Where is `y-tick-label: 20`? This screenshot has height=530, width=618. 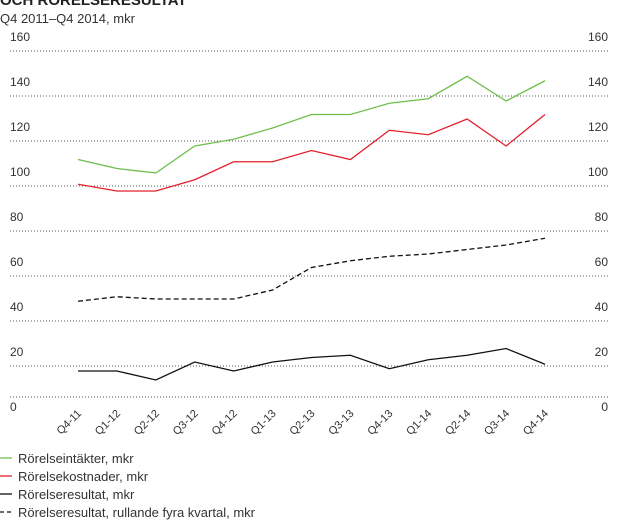 y-tick-label: 20 is located at coordinates (17, 352).